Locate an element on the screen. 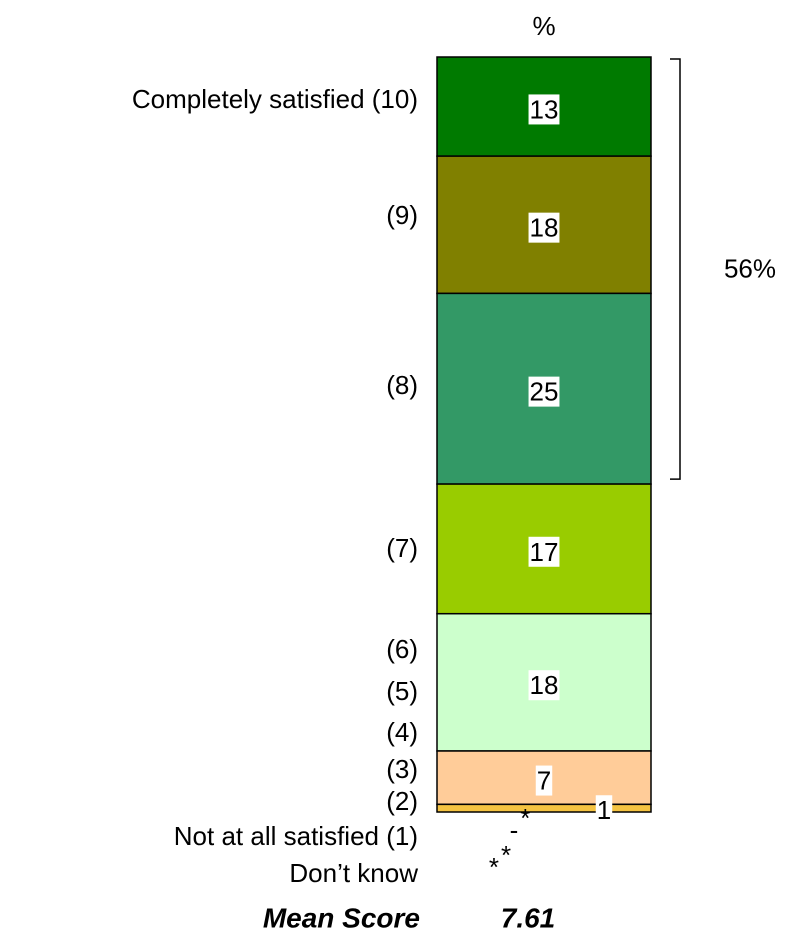 The image size is (785, 944). value-label: 17 is located at coordinates (544, 552).